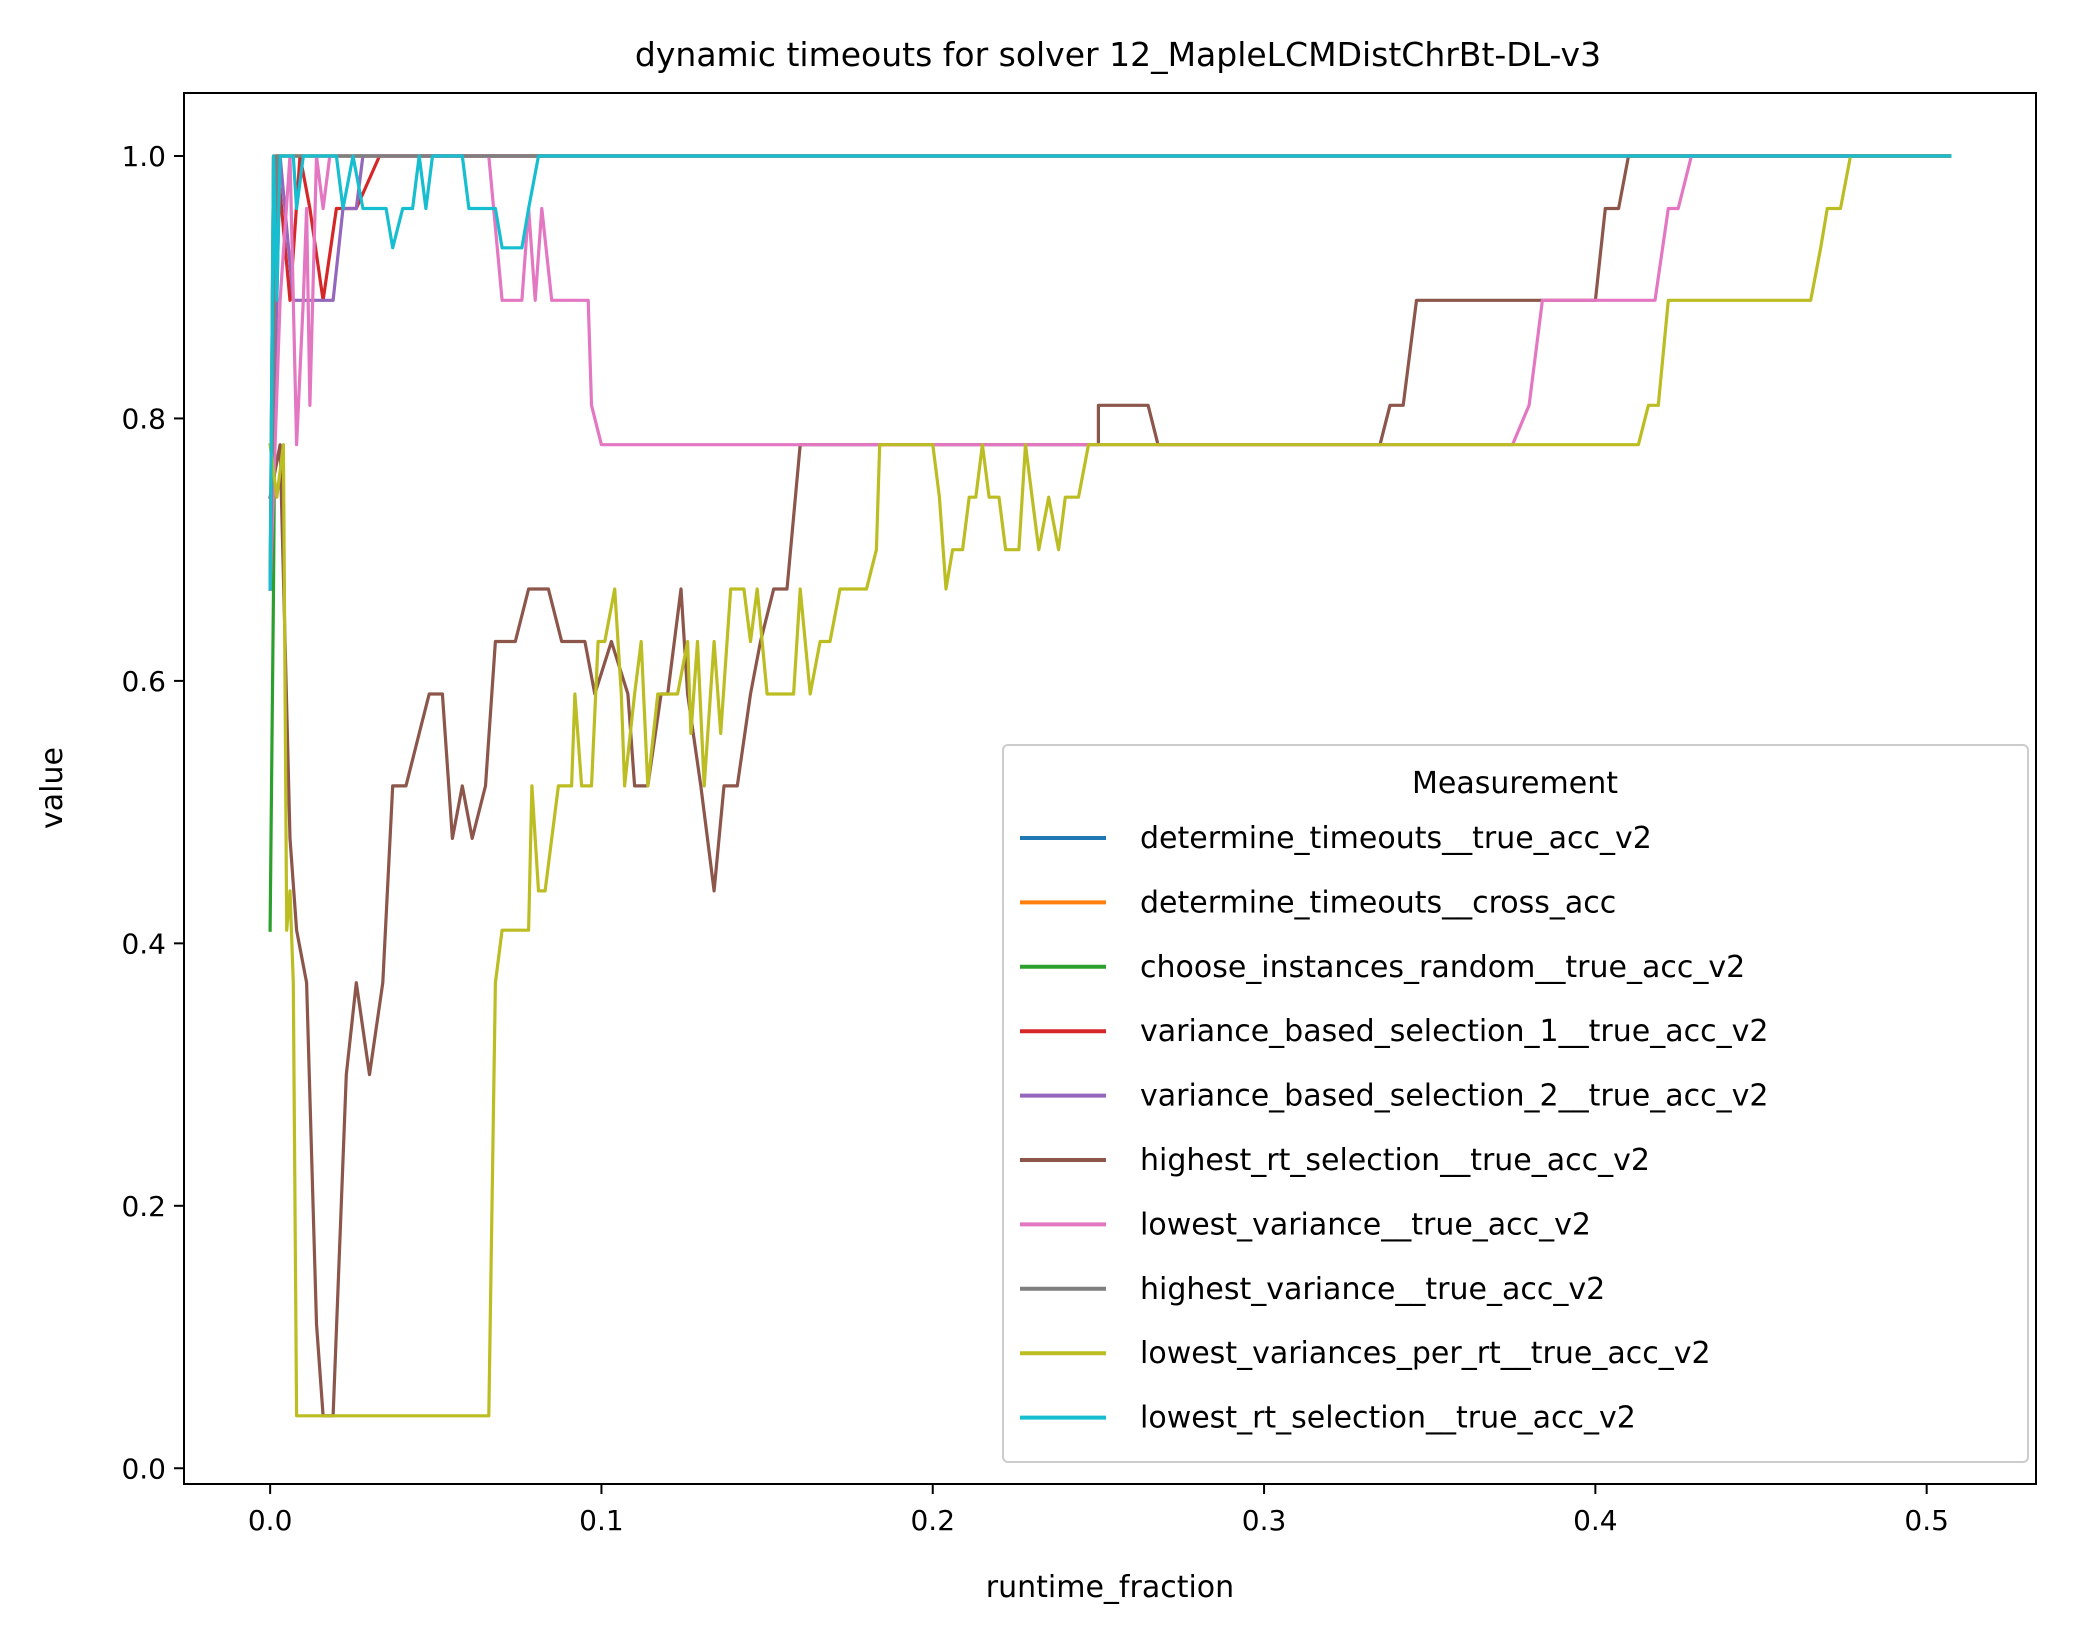 The width and height of the screenshot is (2074, 1644). Describe the element at coordinates (1442, 967) in the screenshot. I see `legend-label-3: choose_instances_random__true_acc_v2` at that location.